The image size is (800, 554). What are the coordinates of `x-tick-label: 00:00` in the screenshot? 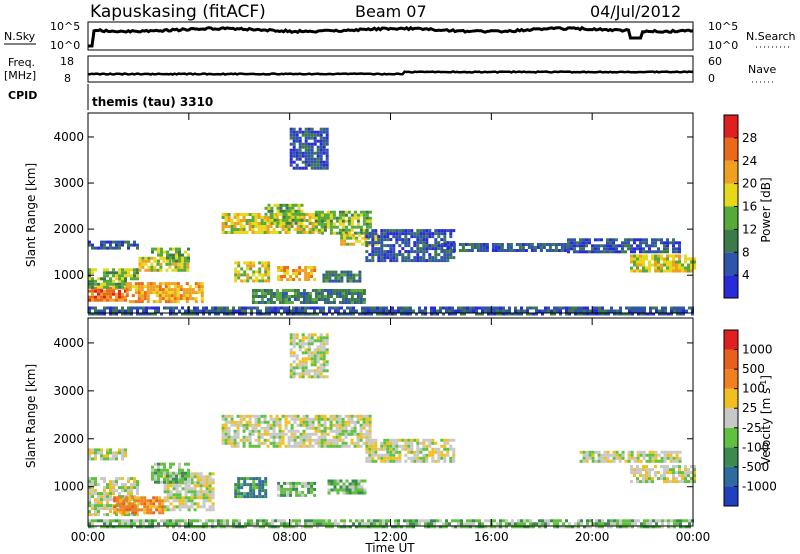 It's located at (693, 537).